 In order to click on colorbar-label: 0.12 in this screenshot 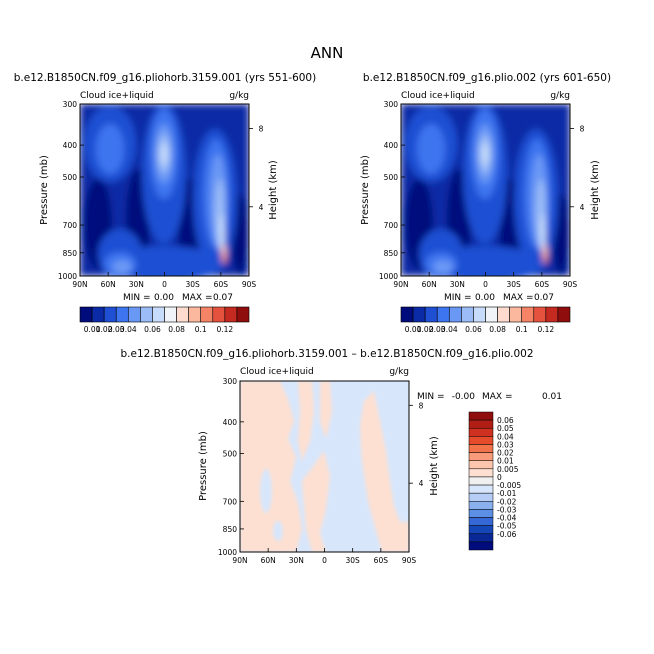, I will do `click(546, 329)`.